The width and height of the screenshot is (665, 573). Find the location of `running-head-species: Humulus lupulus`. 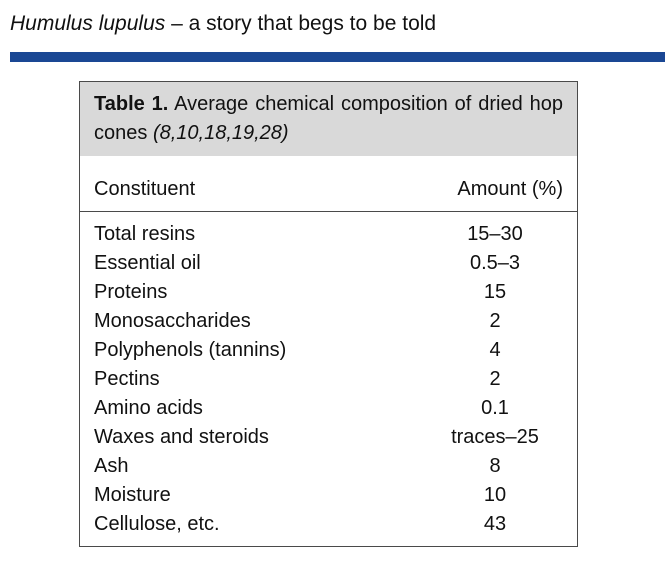

running-head-species: Humulus lupulus is located at coordinates (88, 23).